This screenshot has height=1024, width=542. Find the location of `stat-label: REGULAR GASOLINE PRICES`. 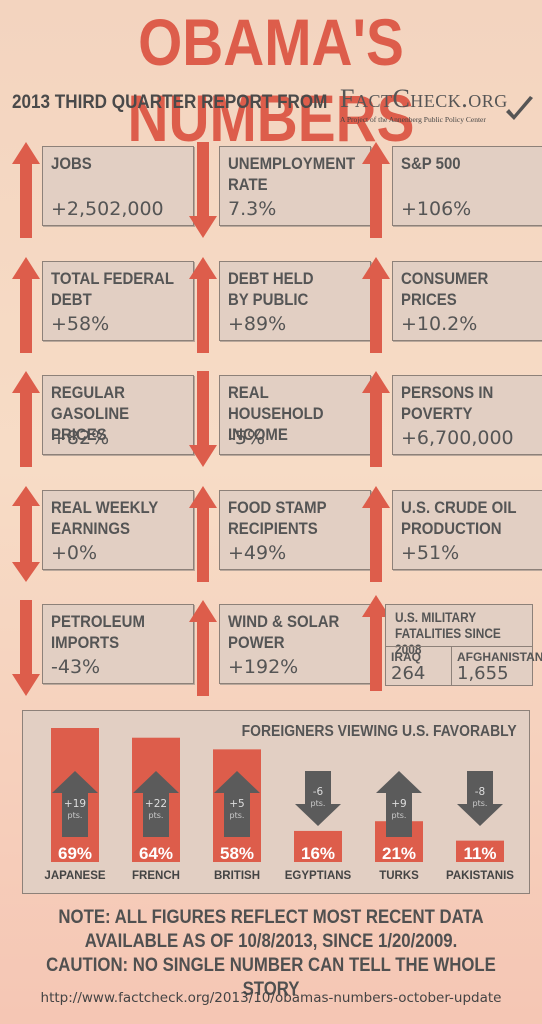

stat-label: REGULAR GASOLINE PRICES is located at coordinates (90, 413).